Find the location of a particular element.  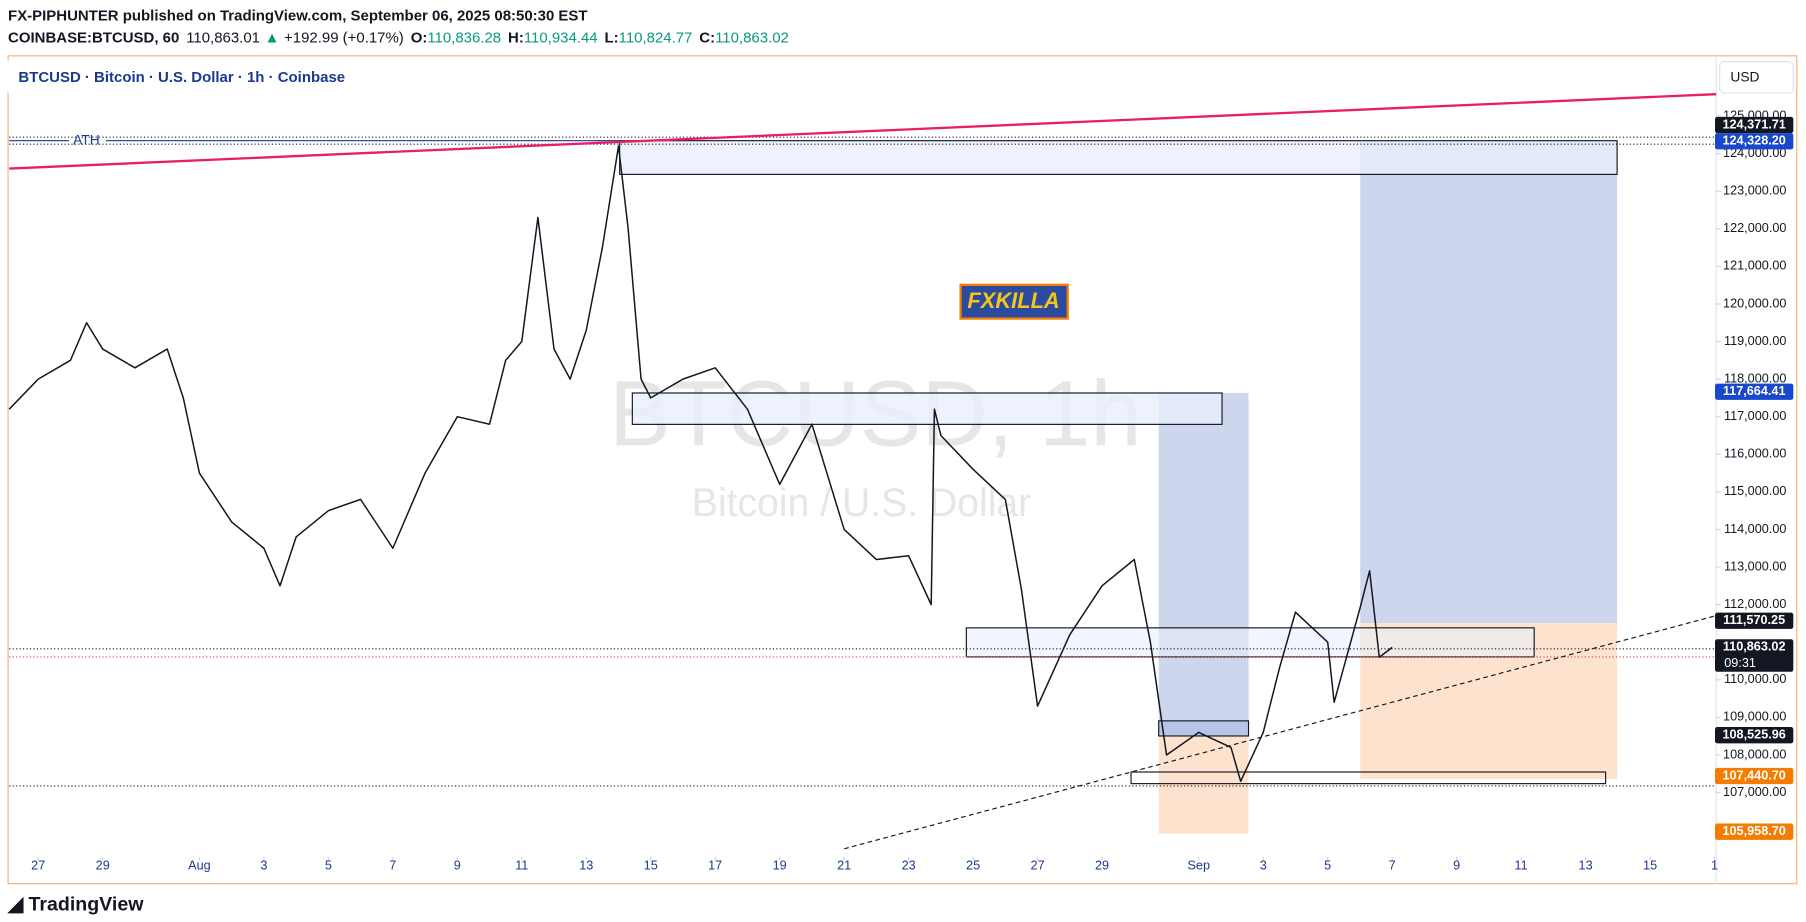

price-marker-label: 111,570.25 is located at coordinates (1754, 619).